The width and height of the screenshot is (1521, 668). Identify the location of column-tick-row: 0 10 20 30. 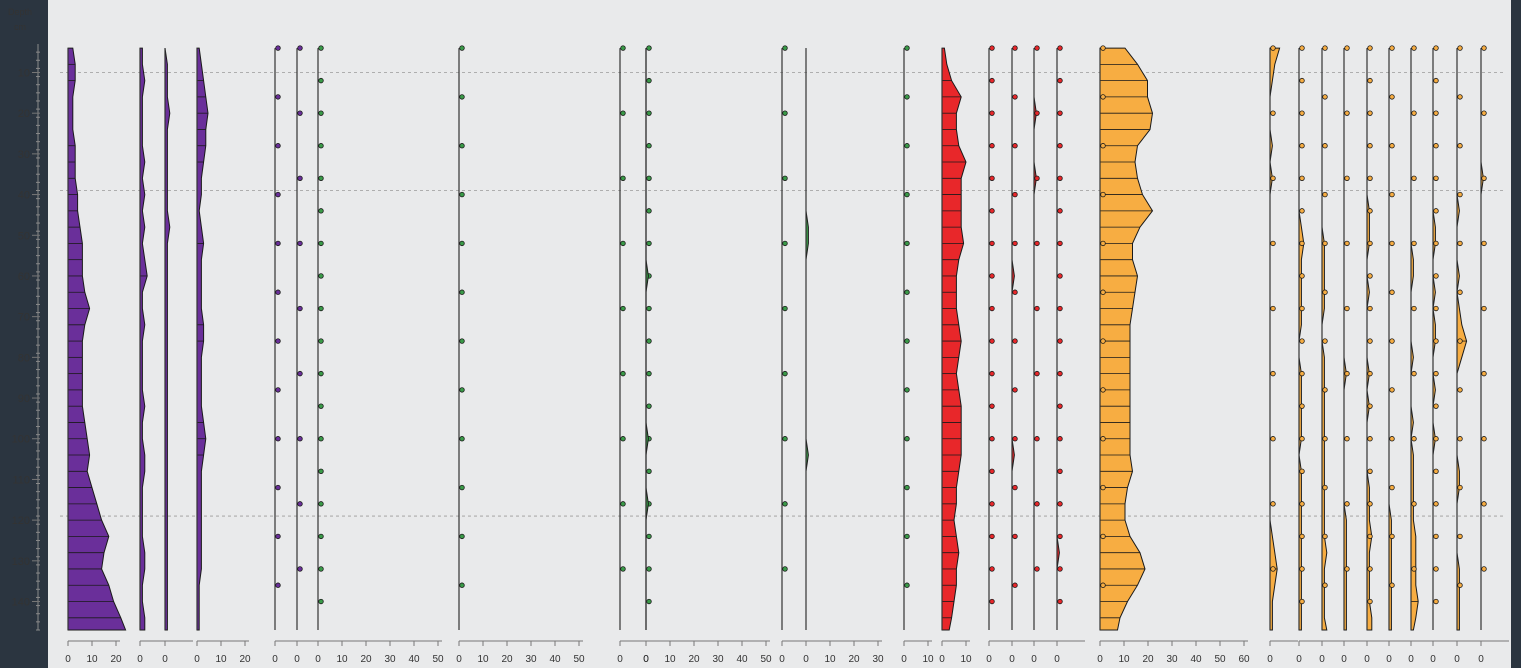
(843, 652).